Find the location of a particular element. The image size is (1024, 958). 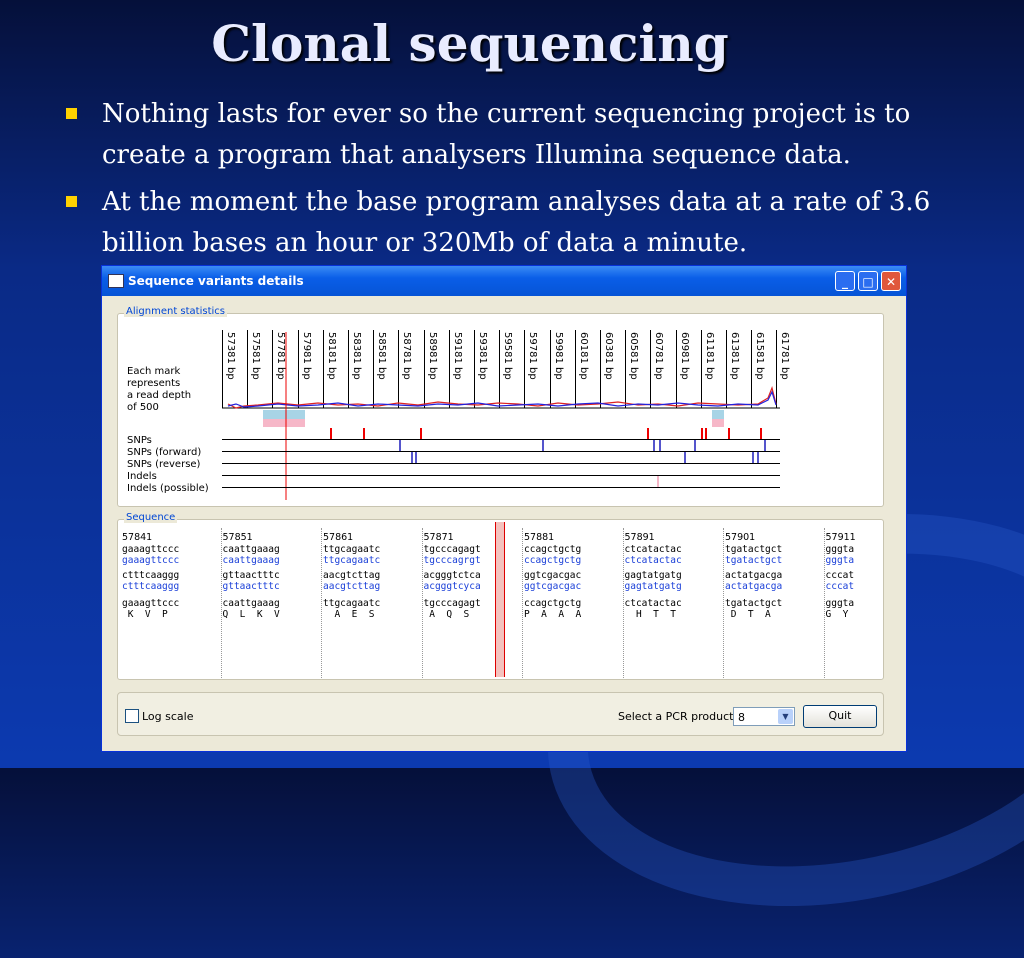

track-label-indels: Indels is located at coordinates (142, 476).